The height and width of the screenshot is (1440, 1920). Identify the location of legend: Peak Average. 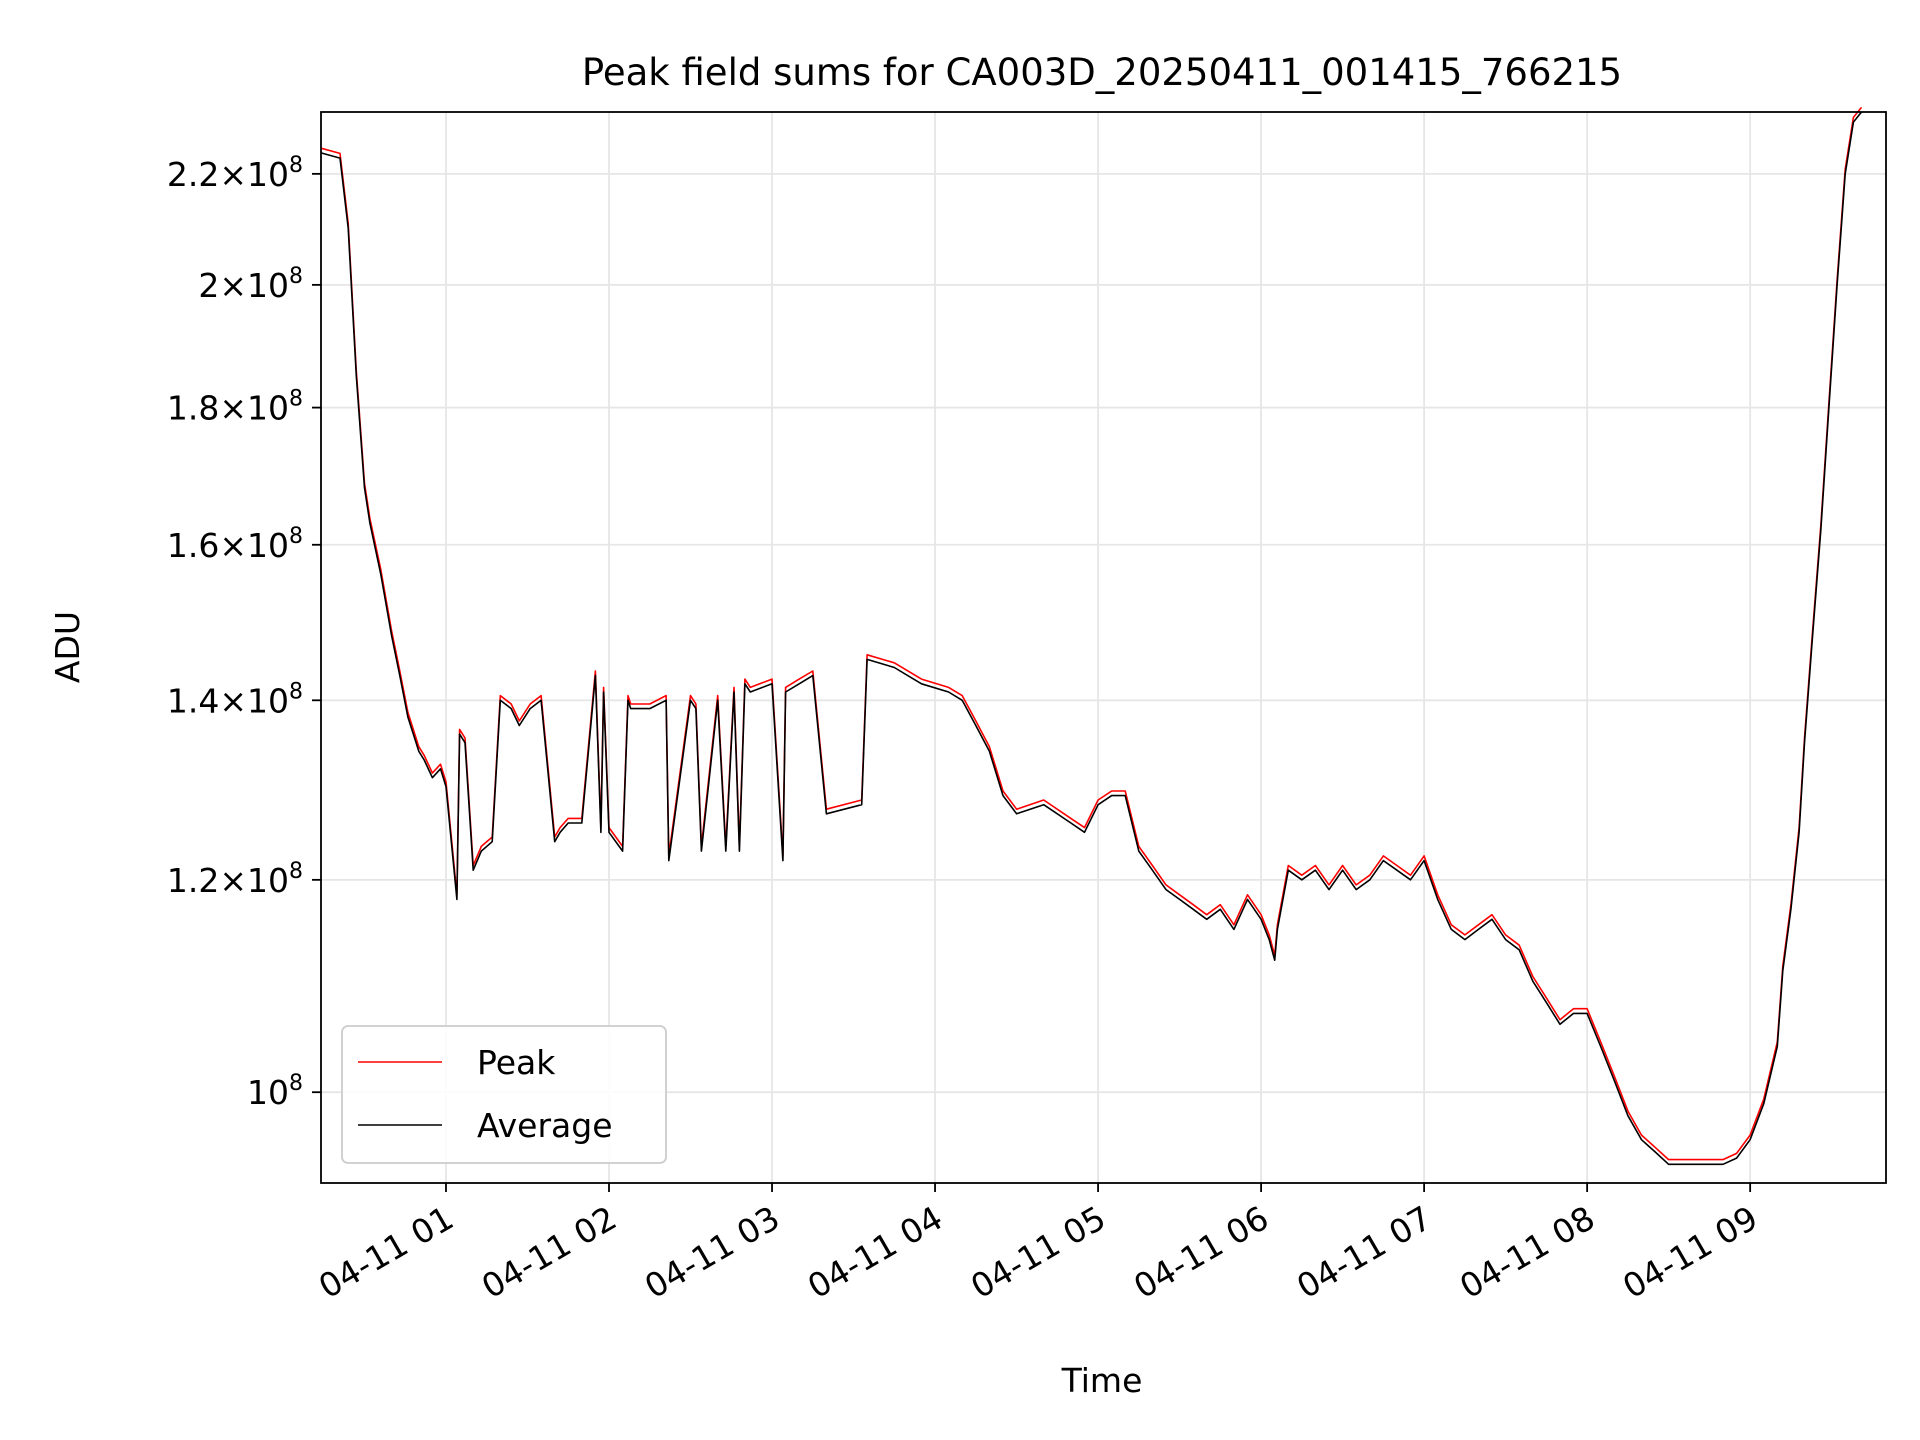
(504, 1094).